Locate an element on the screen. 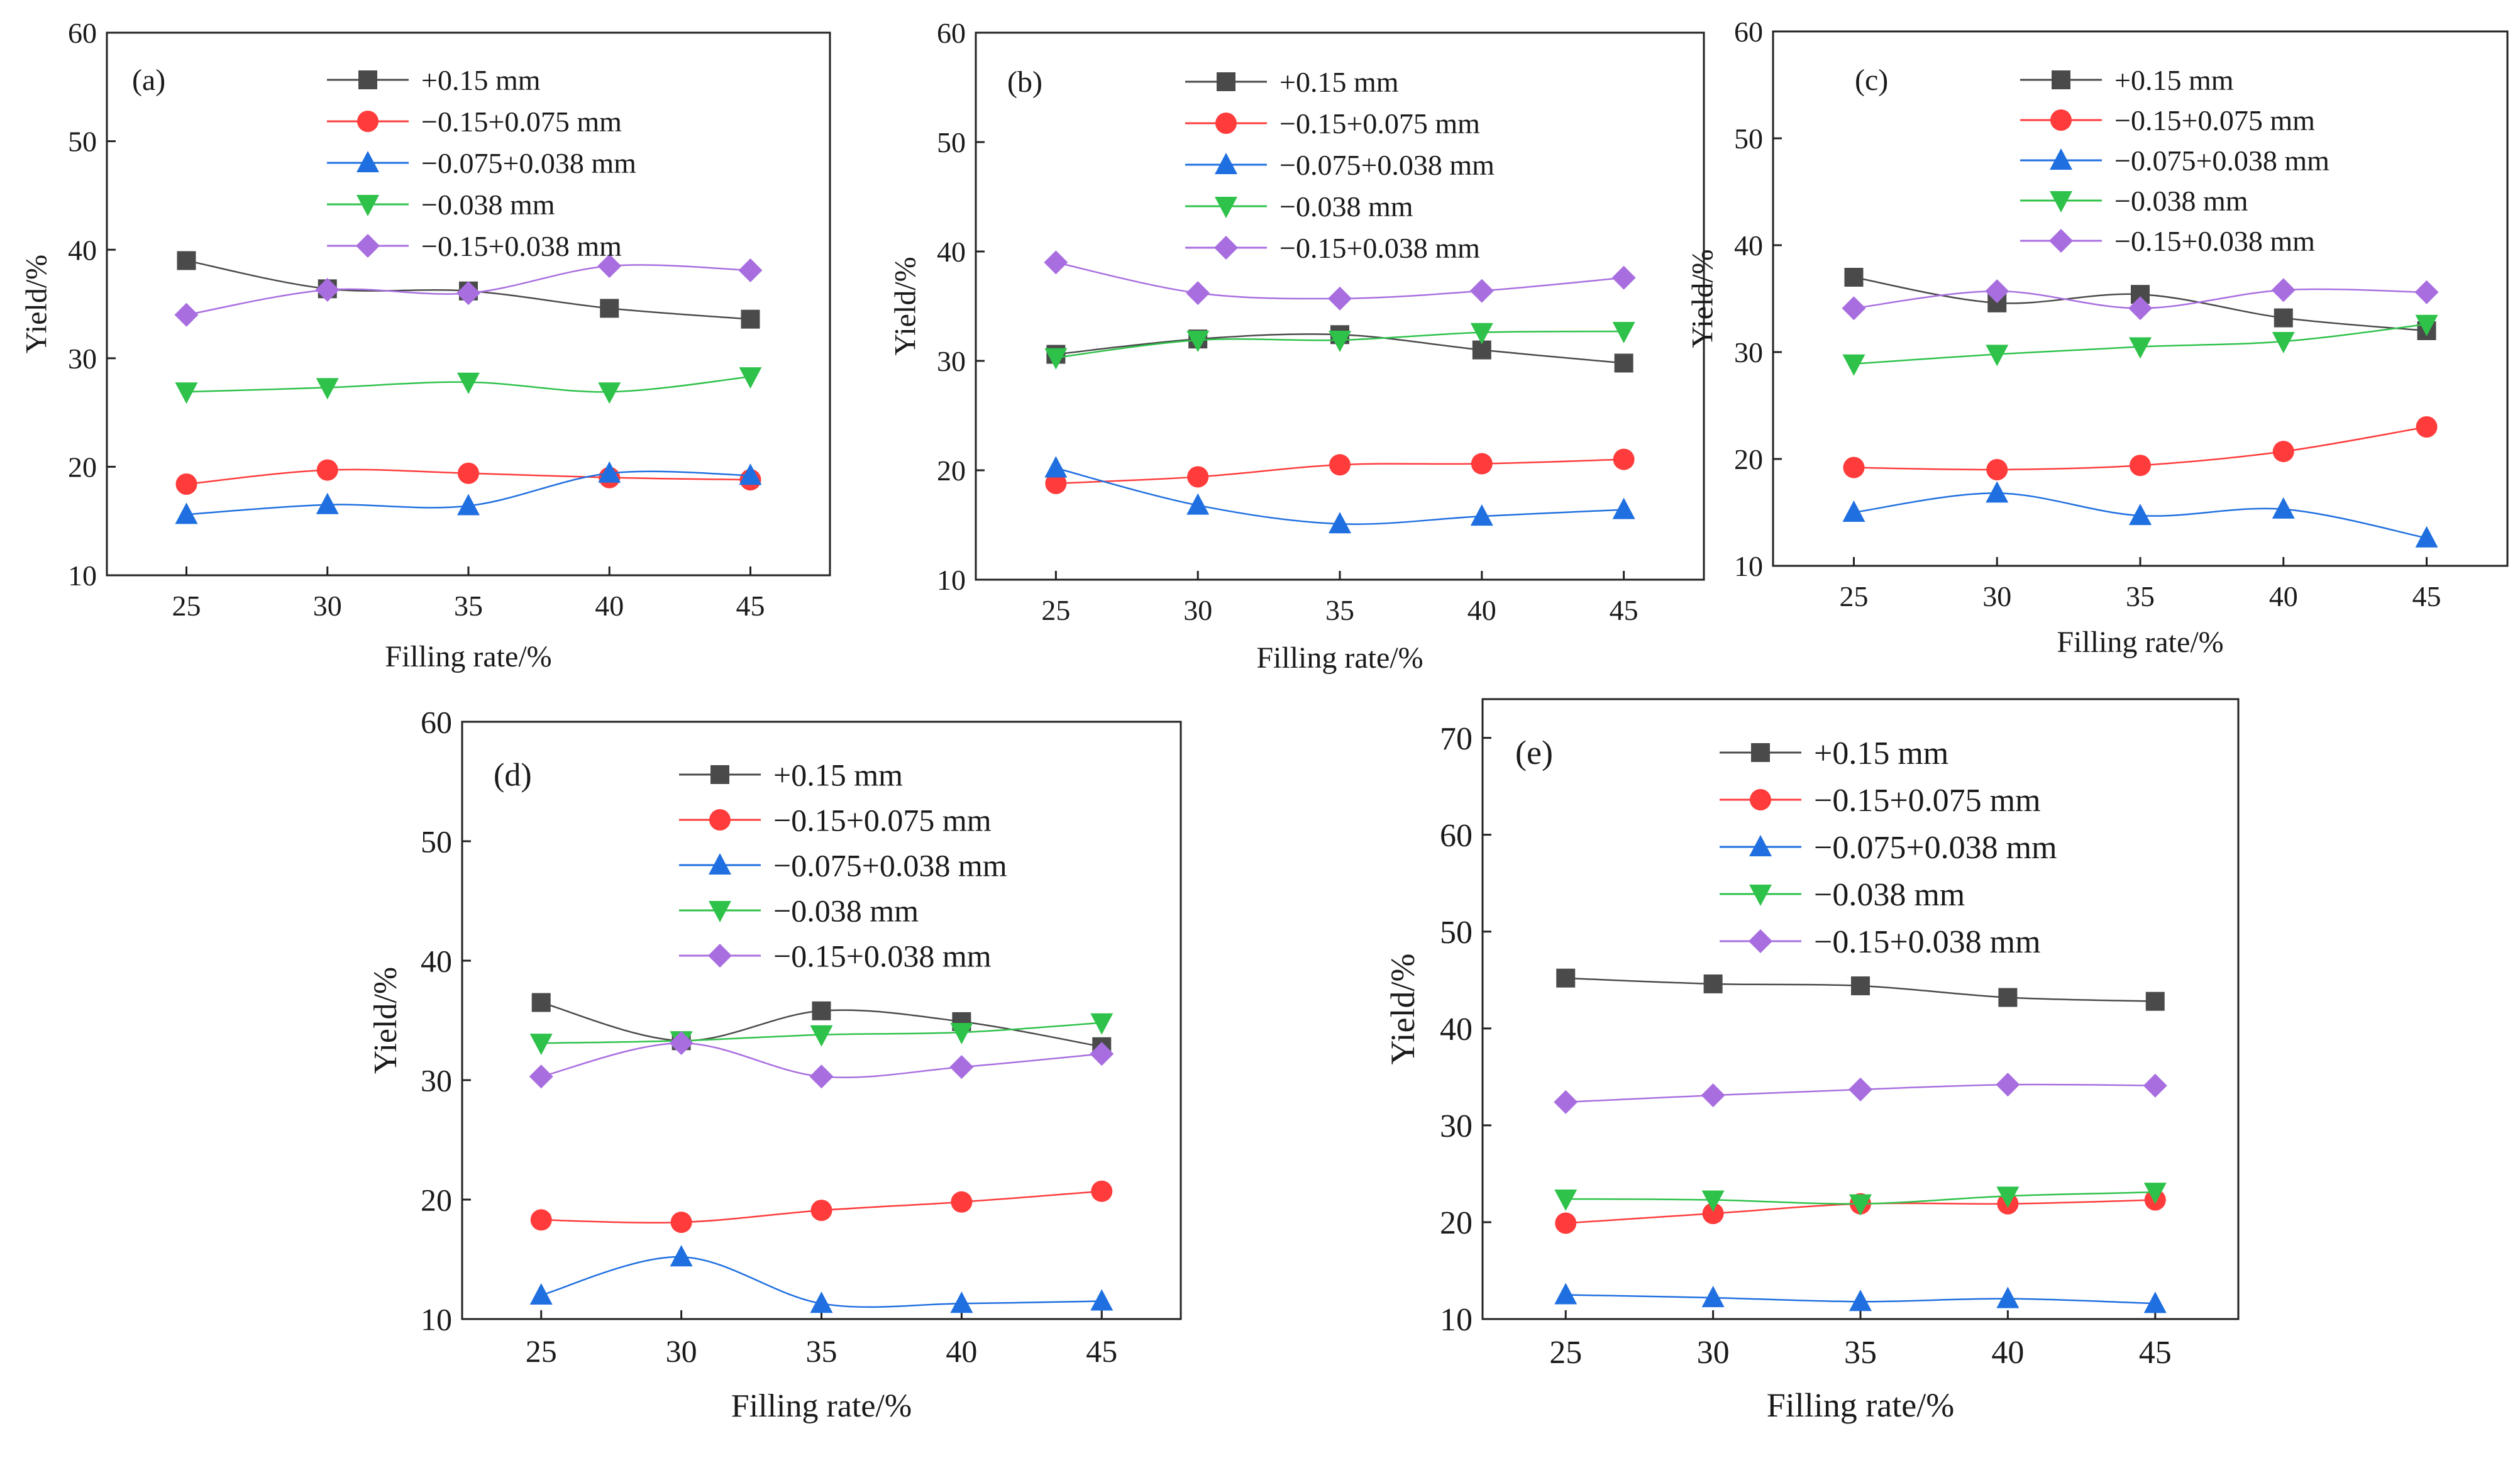 The width and height of the screenshot is (2520, 1458). x-tick-label: 45 is located at coordinates (750, 606).